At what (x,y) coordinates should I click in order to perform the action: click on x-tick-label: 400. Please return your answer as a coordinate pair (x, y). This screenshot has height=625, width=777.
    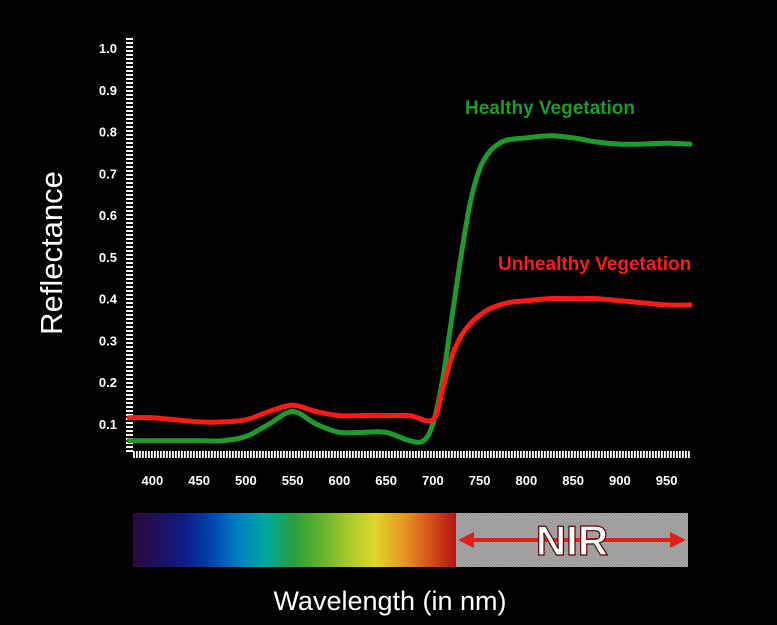
    Looking at the image, I should click on (153, 480).